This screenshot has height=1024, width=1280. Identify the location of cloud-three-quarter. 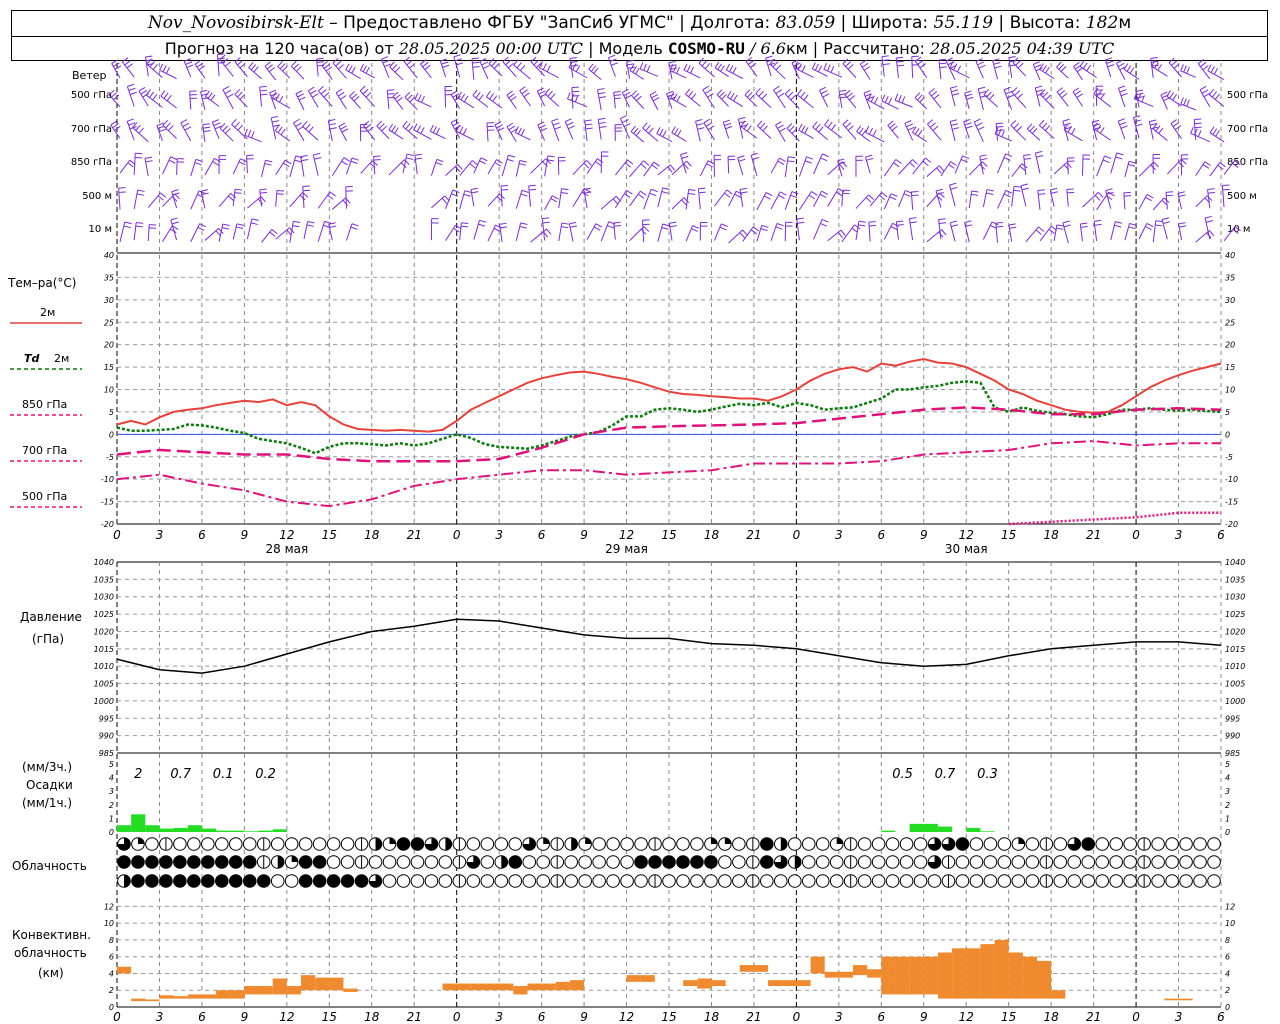
(1074, 844).